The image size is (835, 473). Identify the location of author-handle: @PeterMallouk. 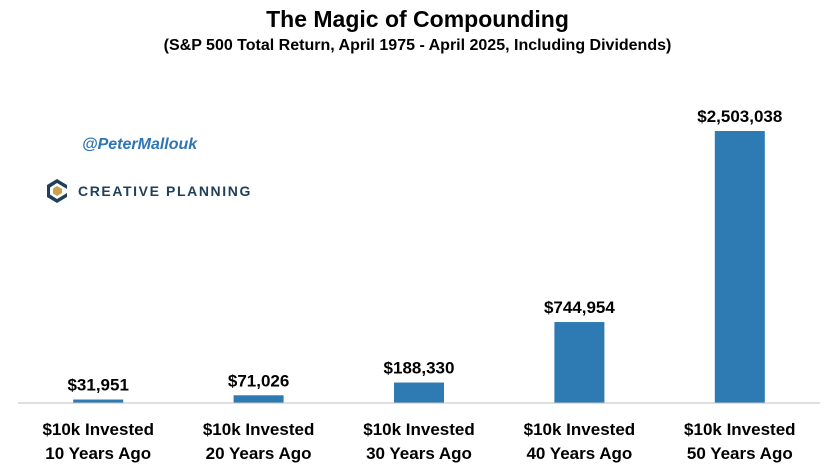
(140, 144).